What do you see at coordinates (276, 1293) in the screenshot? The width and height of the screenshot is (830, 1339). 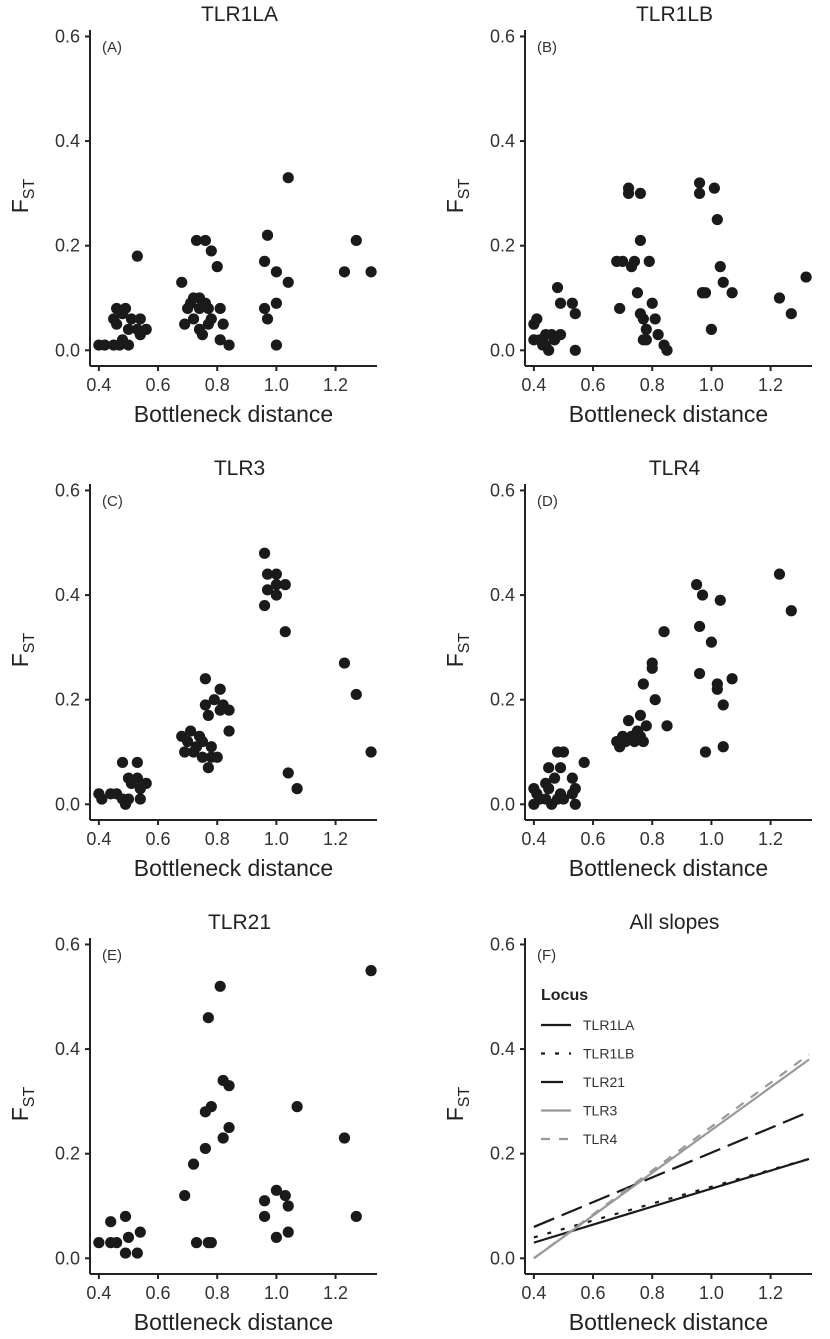 I see `x-tick-label: 1.0` at bounding box center [276, 1293].